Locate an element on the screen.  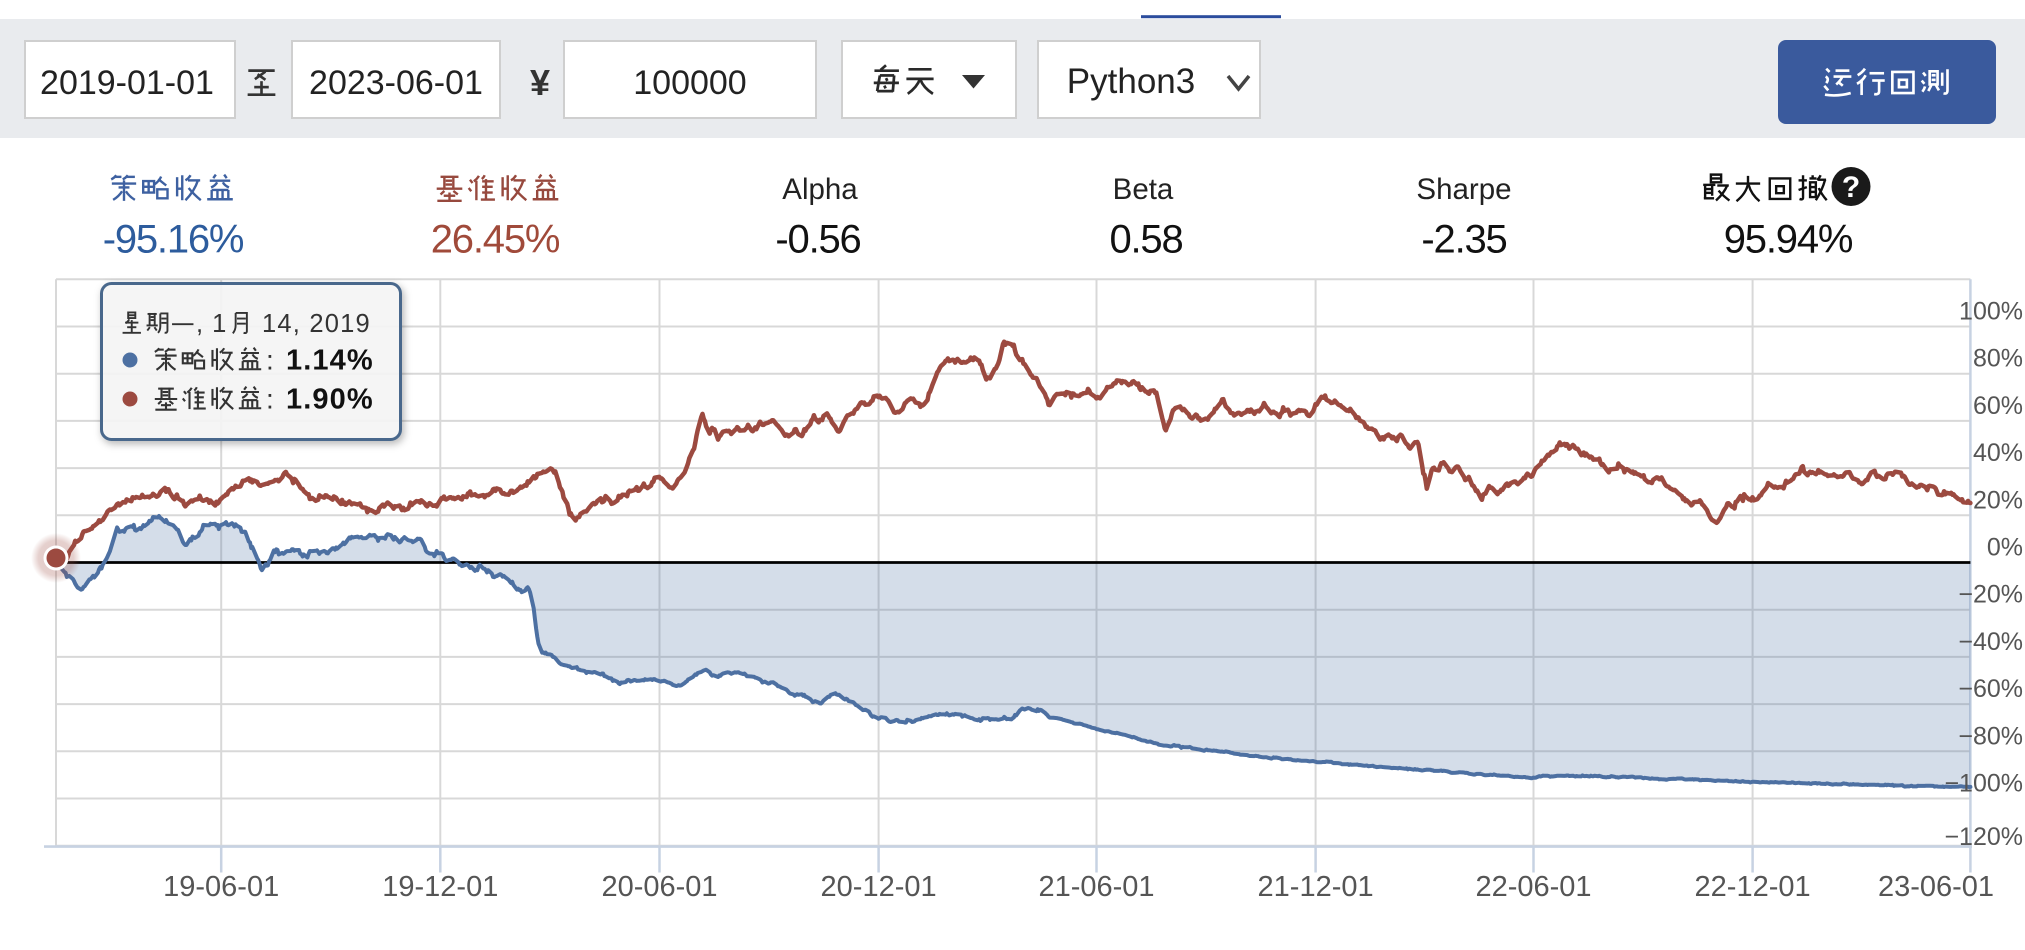
svg-text: −120% is located at coordinates (1983, 837).